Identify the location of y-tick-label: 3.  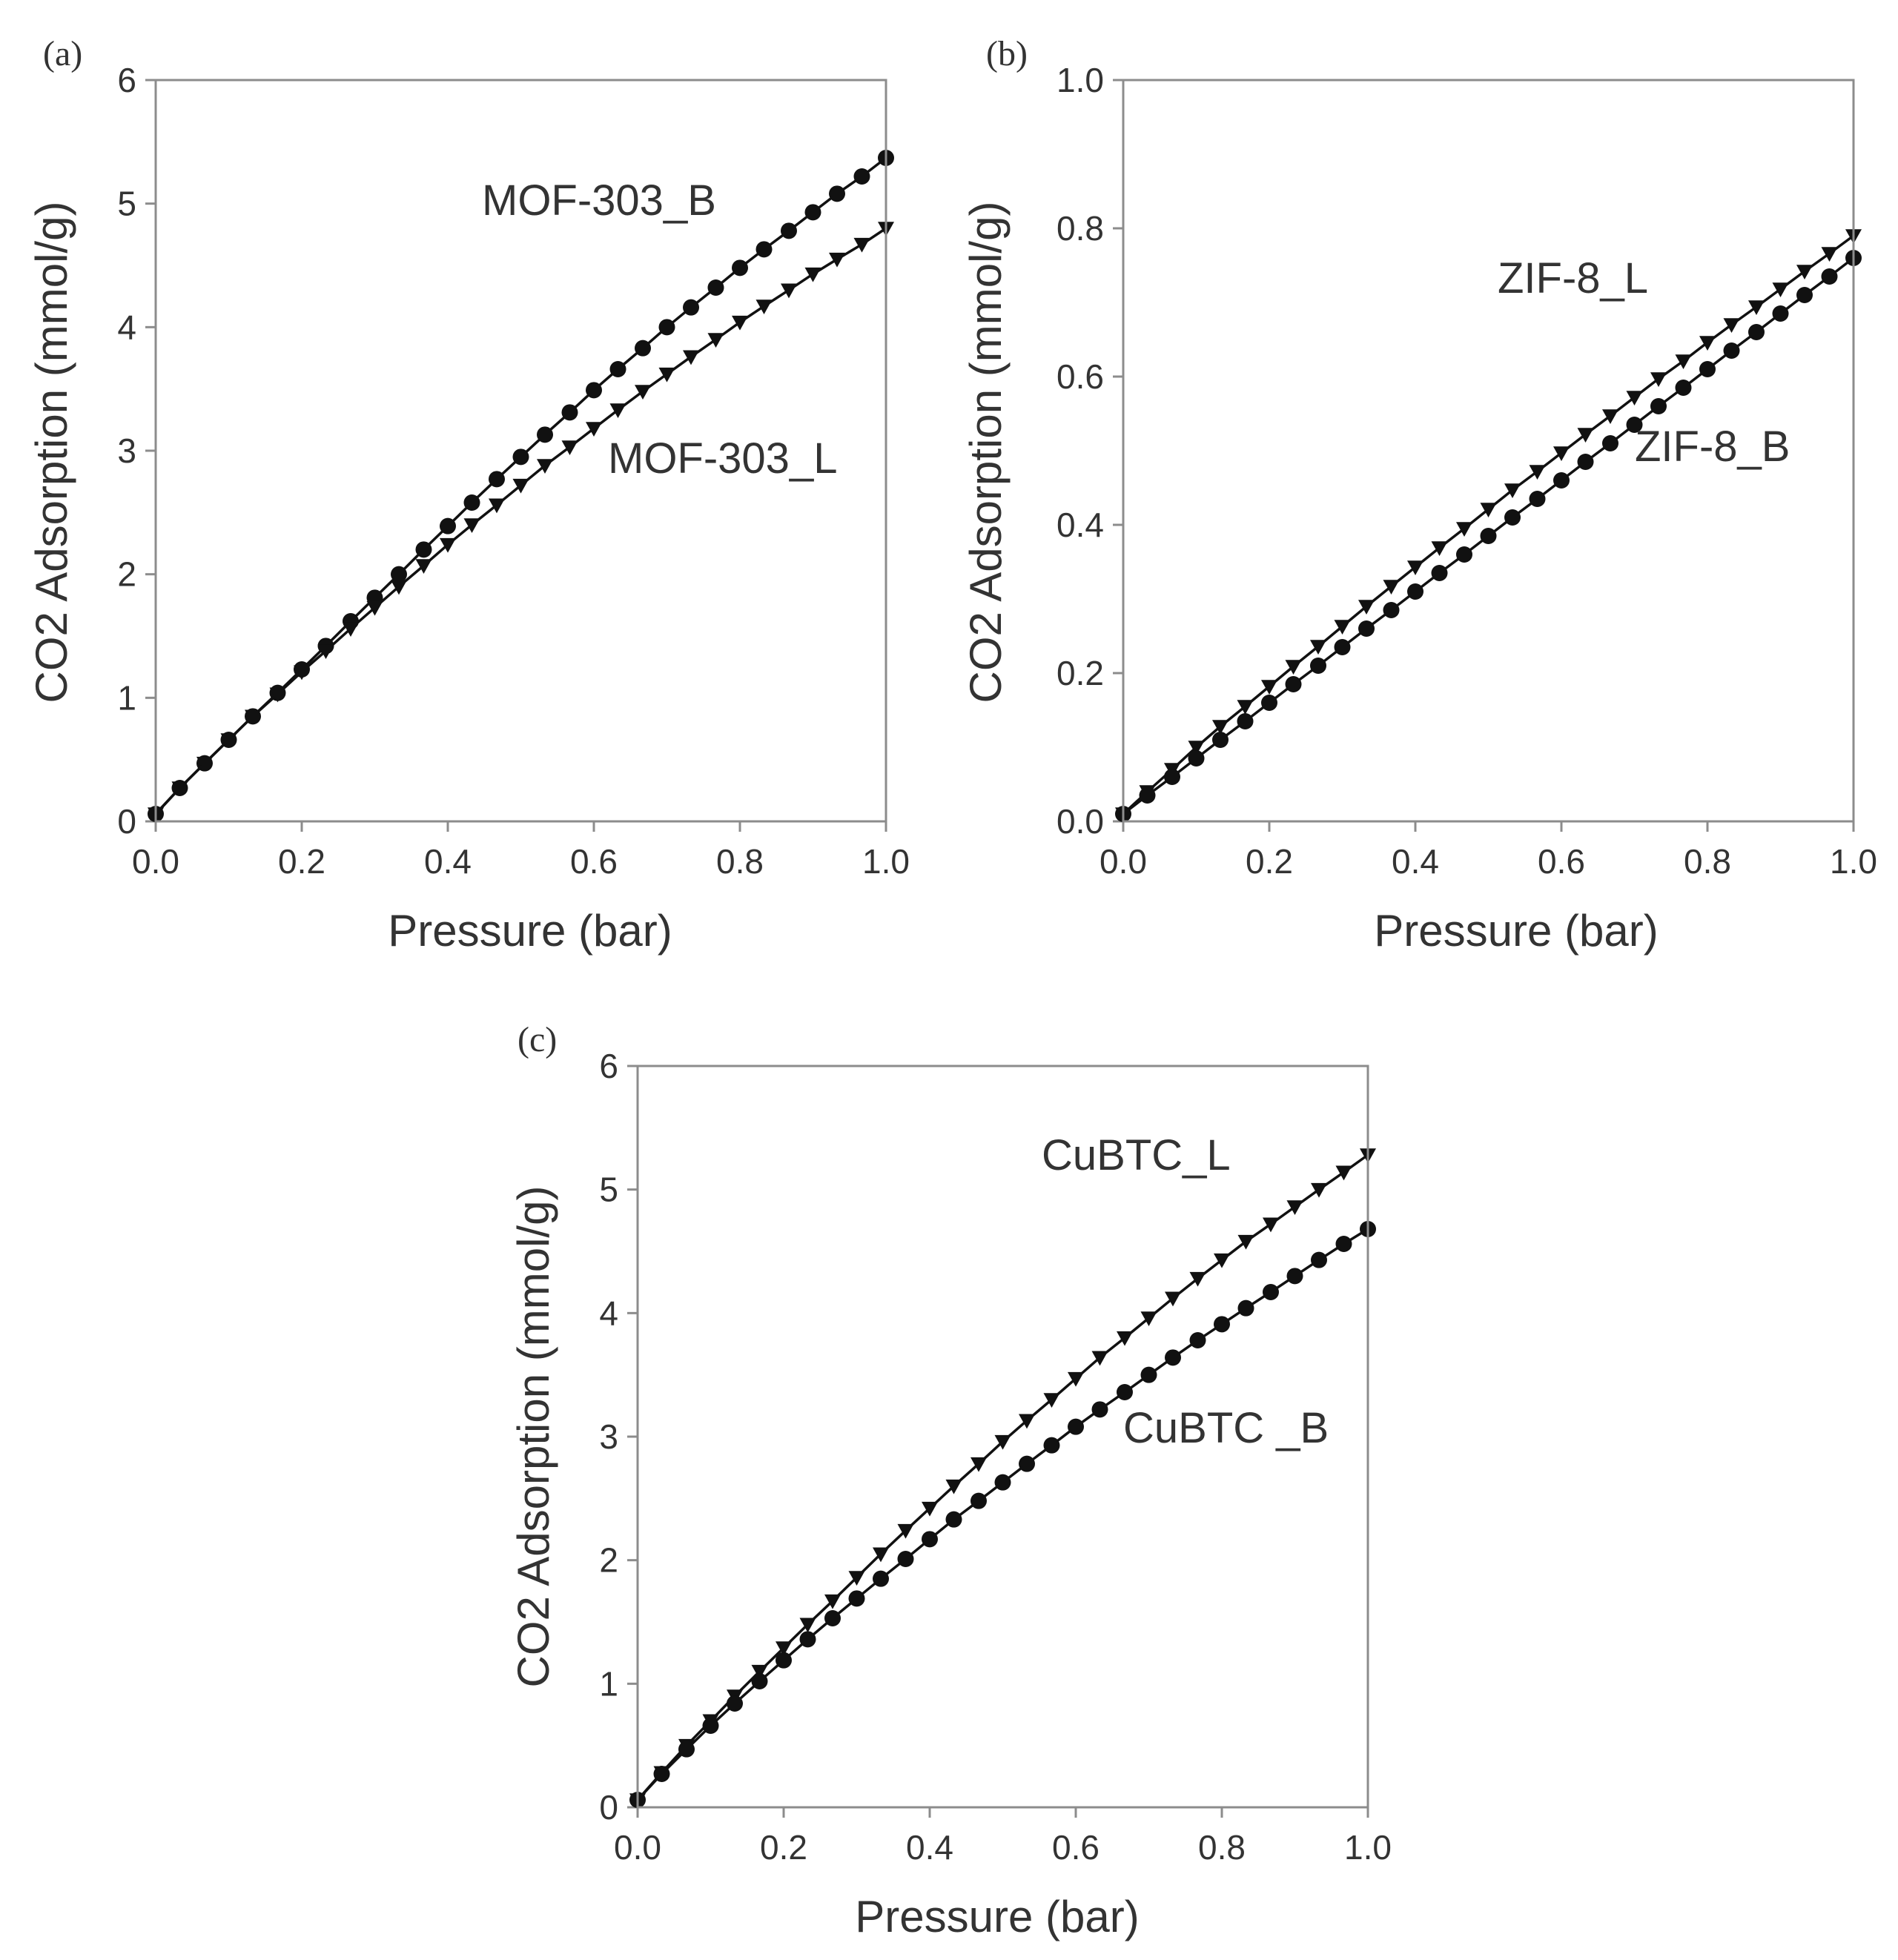
(126, 450).